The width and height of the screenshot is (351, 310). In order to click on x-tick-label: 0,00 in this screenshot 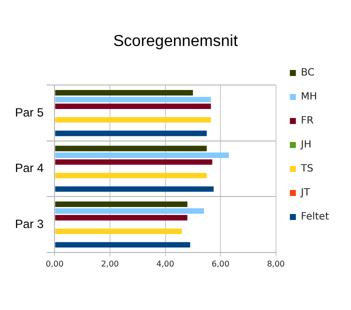, I will do `click(55, 263)`.